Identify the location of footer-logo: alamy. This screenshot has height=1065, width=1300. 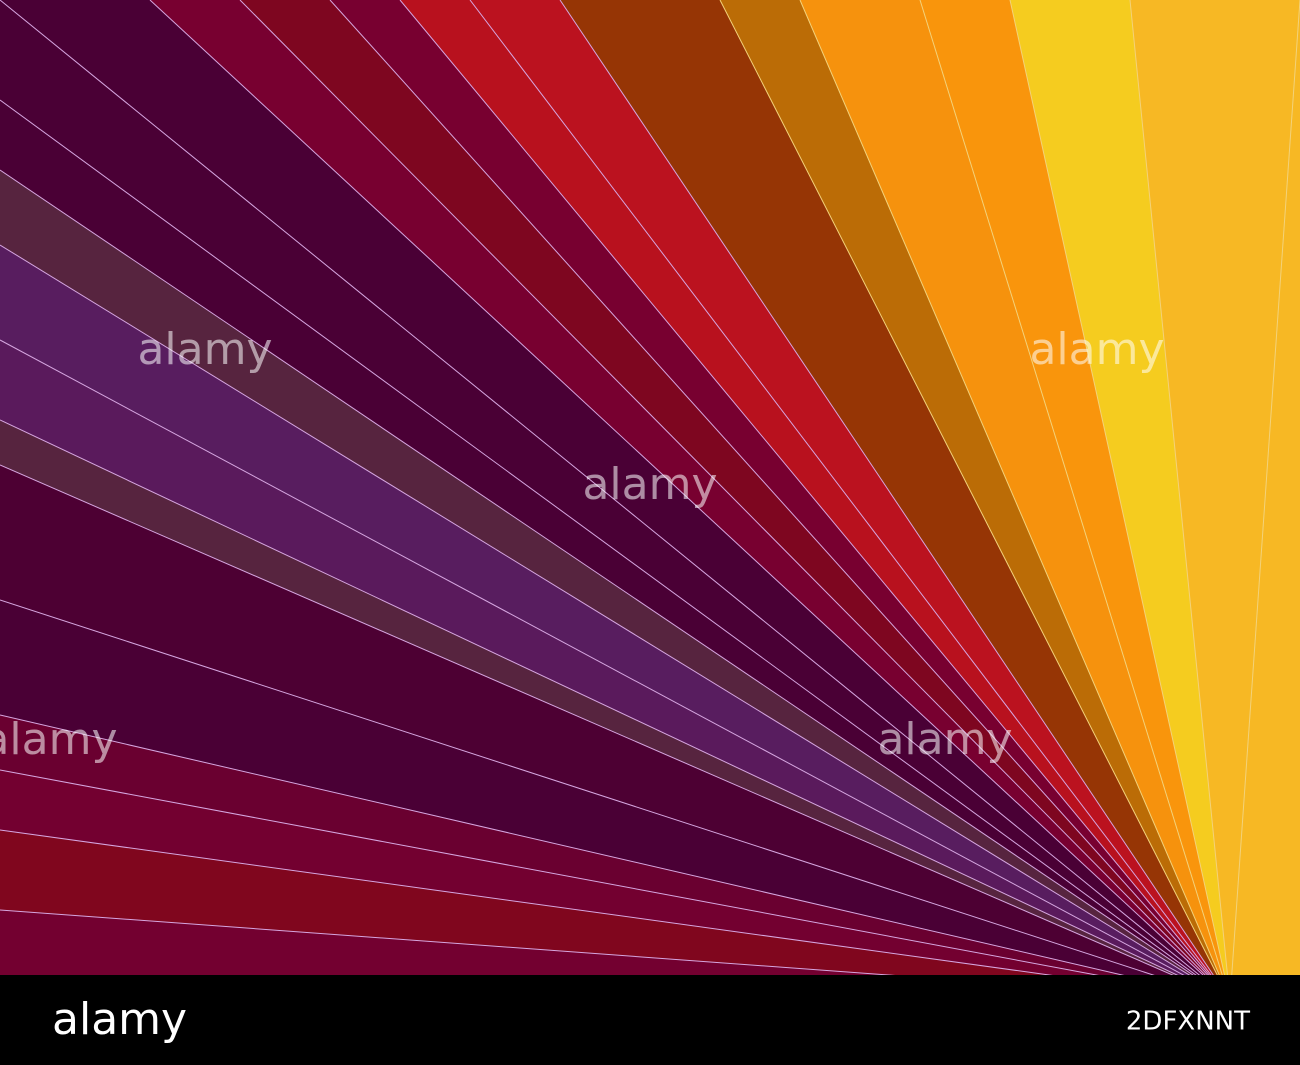
(119, 1019).